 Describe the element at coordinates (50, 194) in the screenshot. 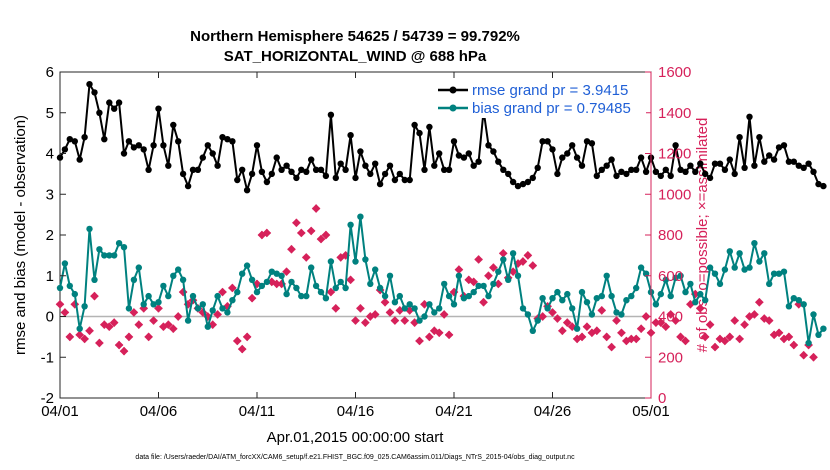

I see `y-left-tick-label: 3` at that location.